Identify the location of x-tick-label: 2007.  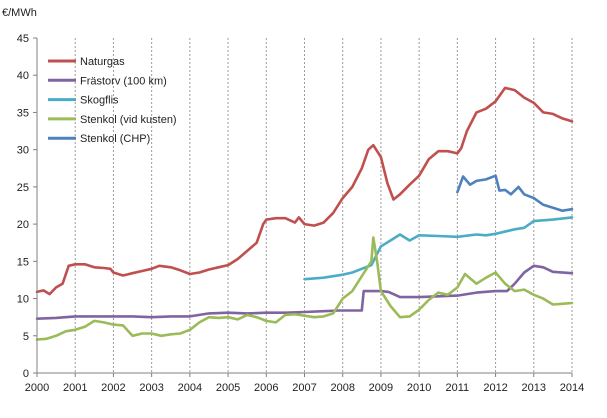
(304, 388).